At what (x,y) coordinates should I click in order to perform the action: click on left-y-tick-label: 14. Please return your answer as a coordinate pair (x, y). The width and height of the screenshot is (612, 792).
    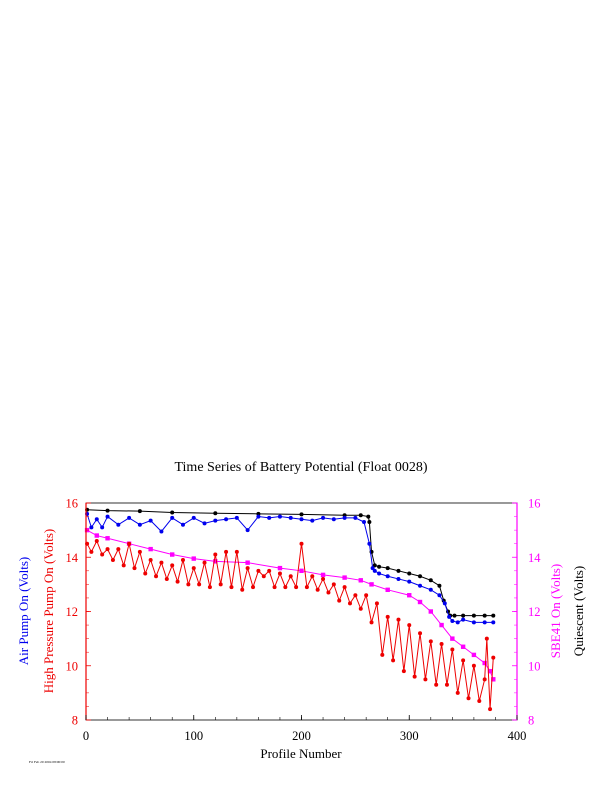
    Looking at the image, I should click on (72, 558).